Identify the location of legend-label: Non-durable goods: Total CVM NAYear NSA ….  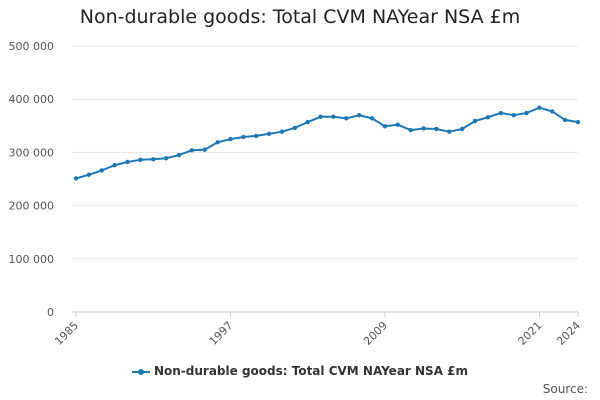
(311, 371).